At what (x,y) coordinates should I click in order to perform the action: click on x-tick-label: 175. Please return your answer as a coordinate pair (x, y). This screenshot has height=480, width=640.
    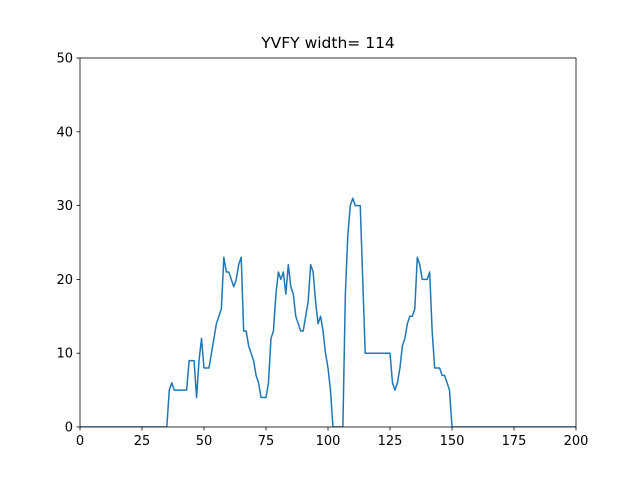
    Looking at the image, I should click on (514, 441).